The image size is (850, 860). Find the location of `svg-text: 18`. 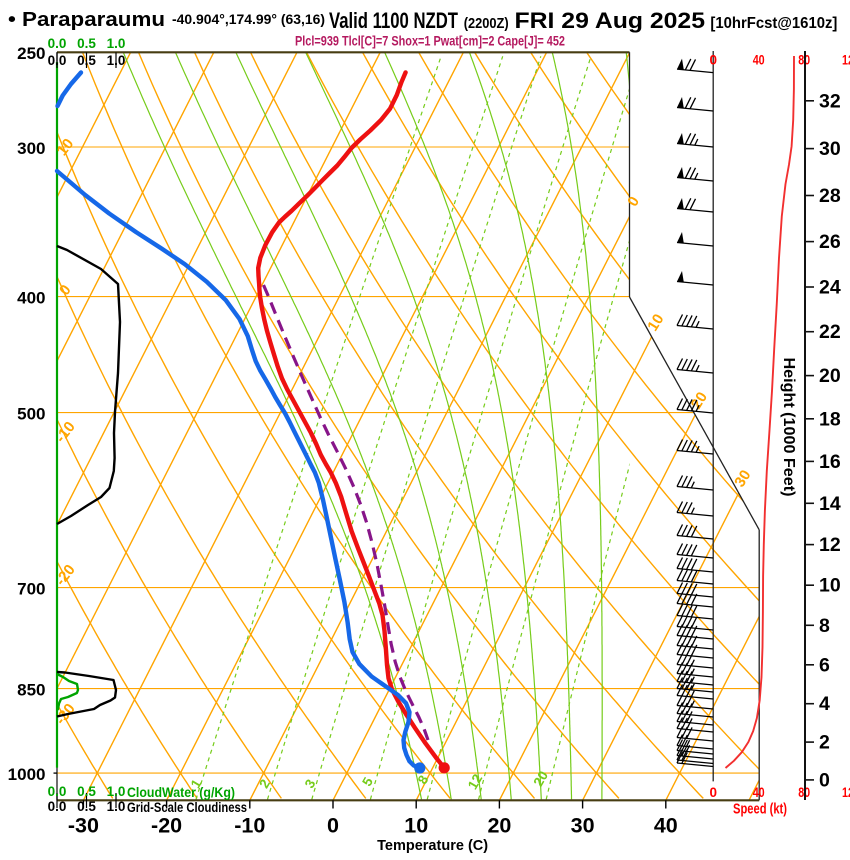

svg-text: 18 is located at coordinates (830, 419).